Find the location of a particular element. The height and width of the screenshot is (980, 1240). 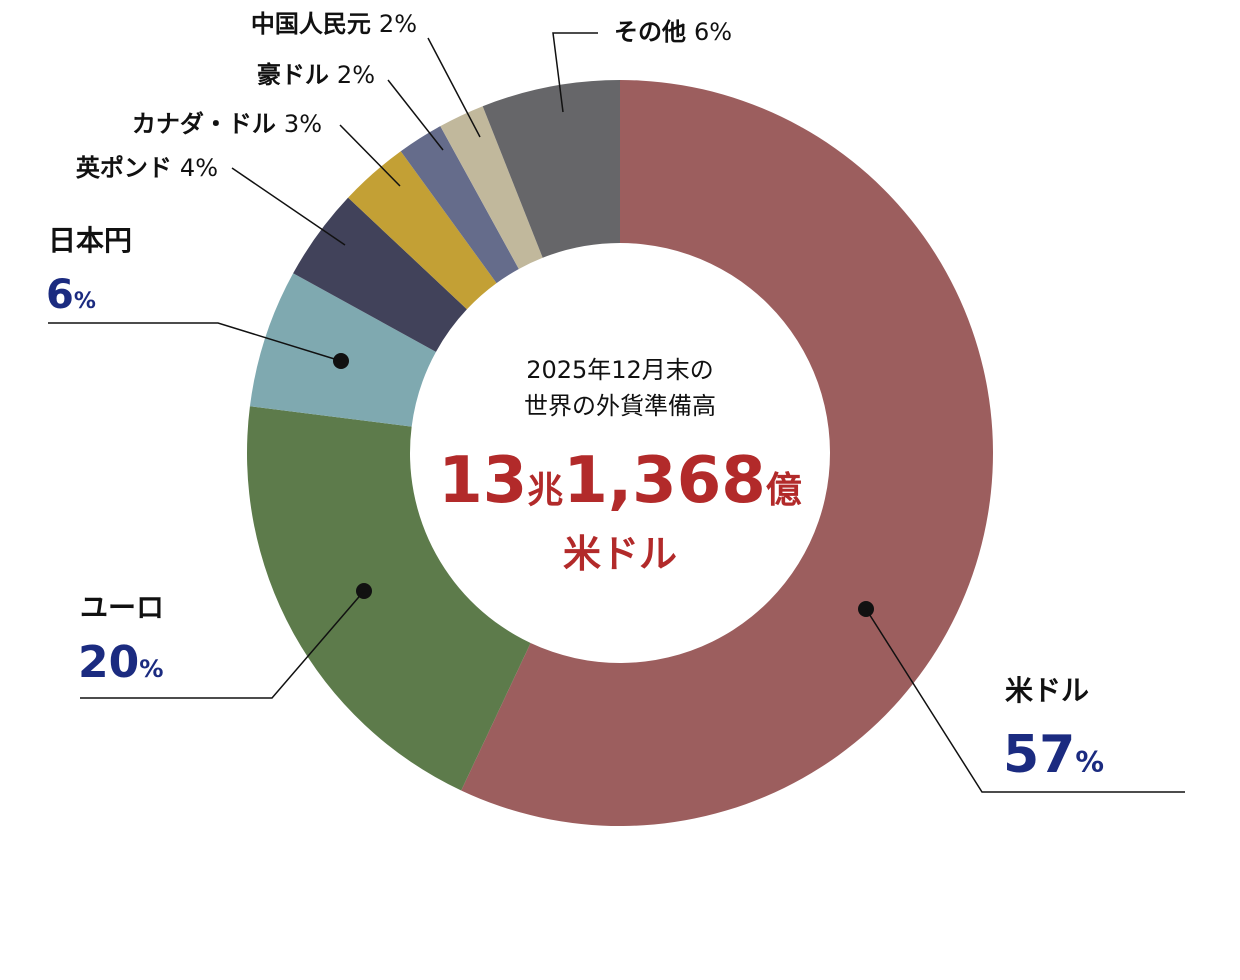

value-label: 57% is located at coordinates (1053, 755).